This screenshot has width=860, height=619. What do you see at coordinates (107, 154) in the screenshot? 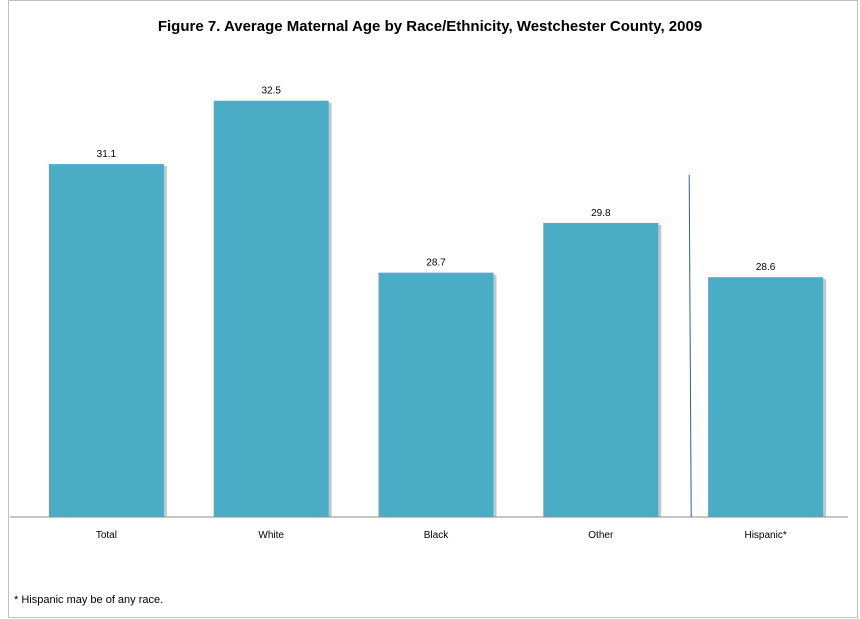
I see `data-label: 31.1` at bounding box center [107, 154].